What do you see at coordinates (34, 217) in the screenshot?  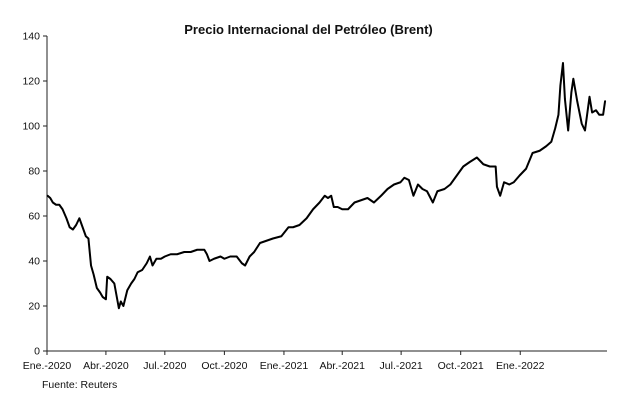 I see `y-tick-label: 60` at bounding box center [34, 217].